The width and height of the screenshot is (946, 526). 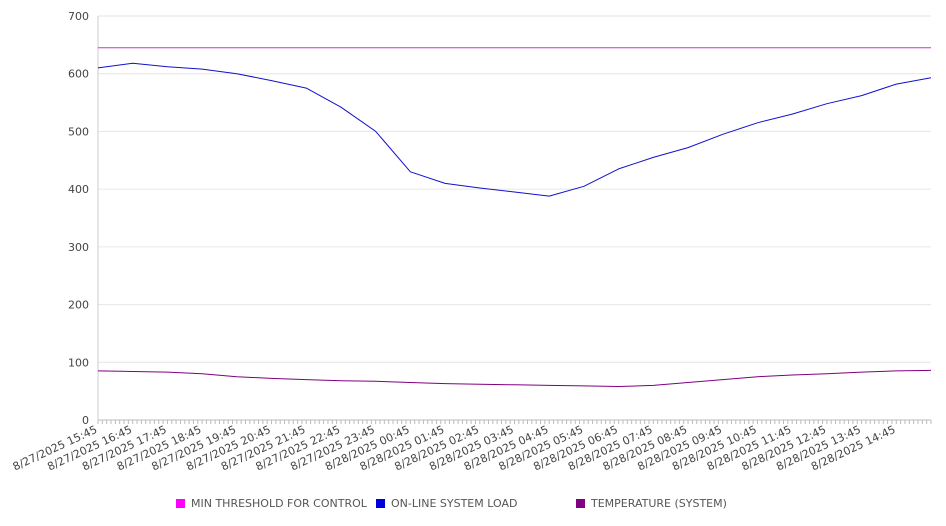 I want to click on legend-swatch-temperature, so click(x=580, y=503).